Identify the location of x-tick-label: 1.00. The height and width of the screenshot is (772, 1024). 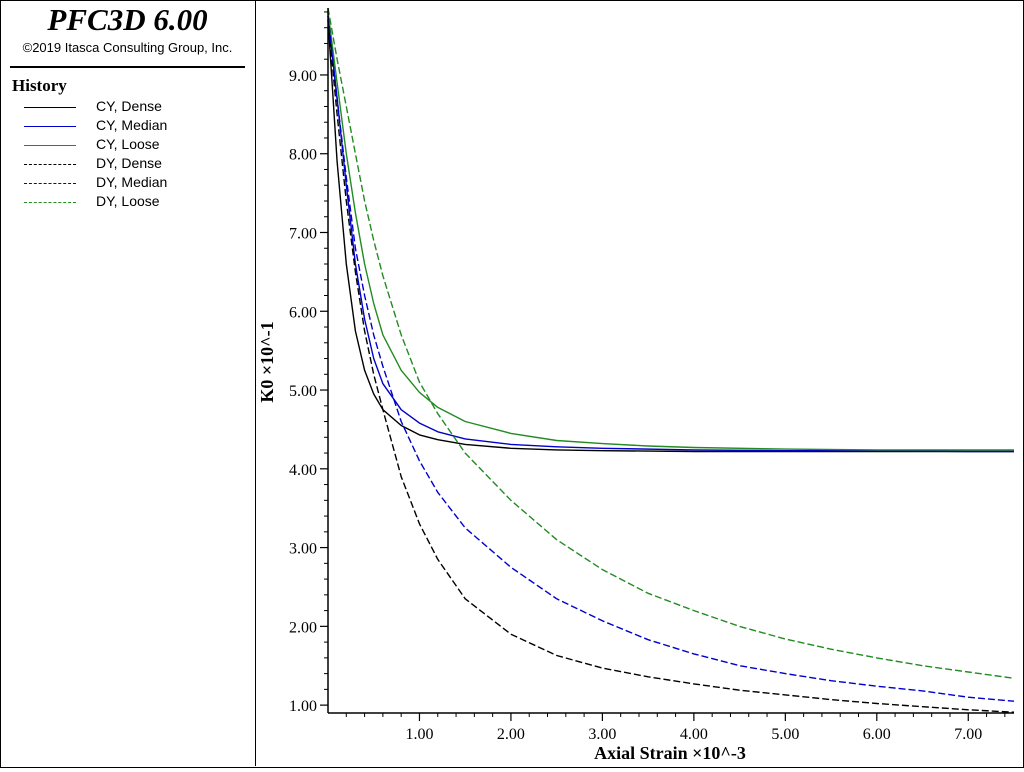
(419, 734).